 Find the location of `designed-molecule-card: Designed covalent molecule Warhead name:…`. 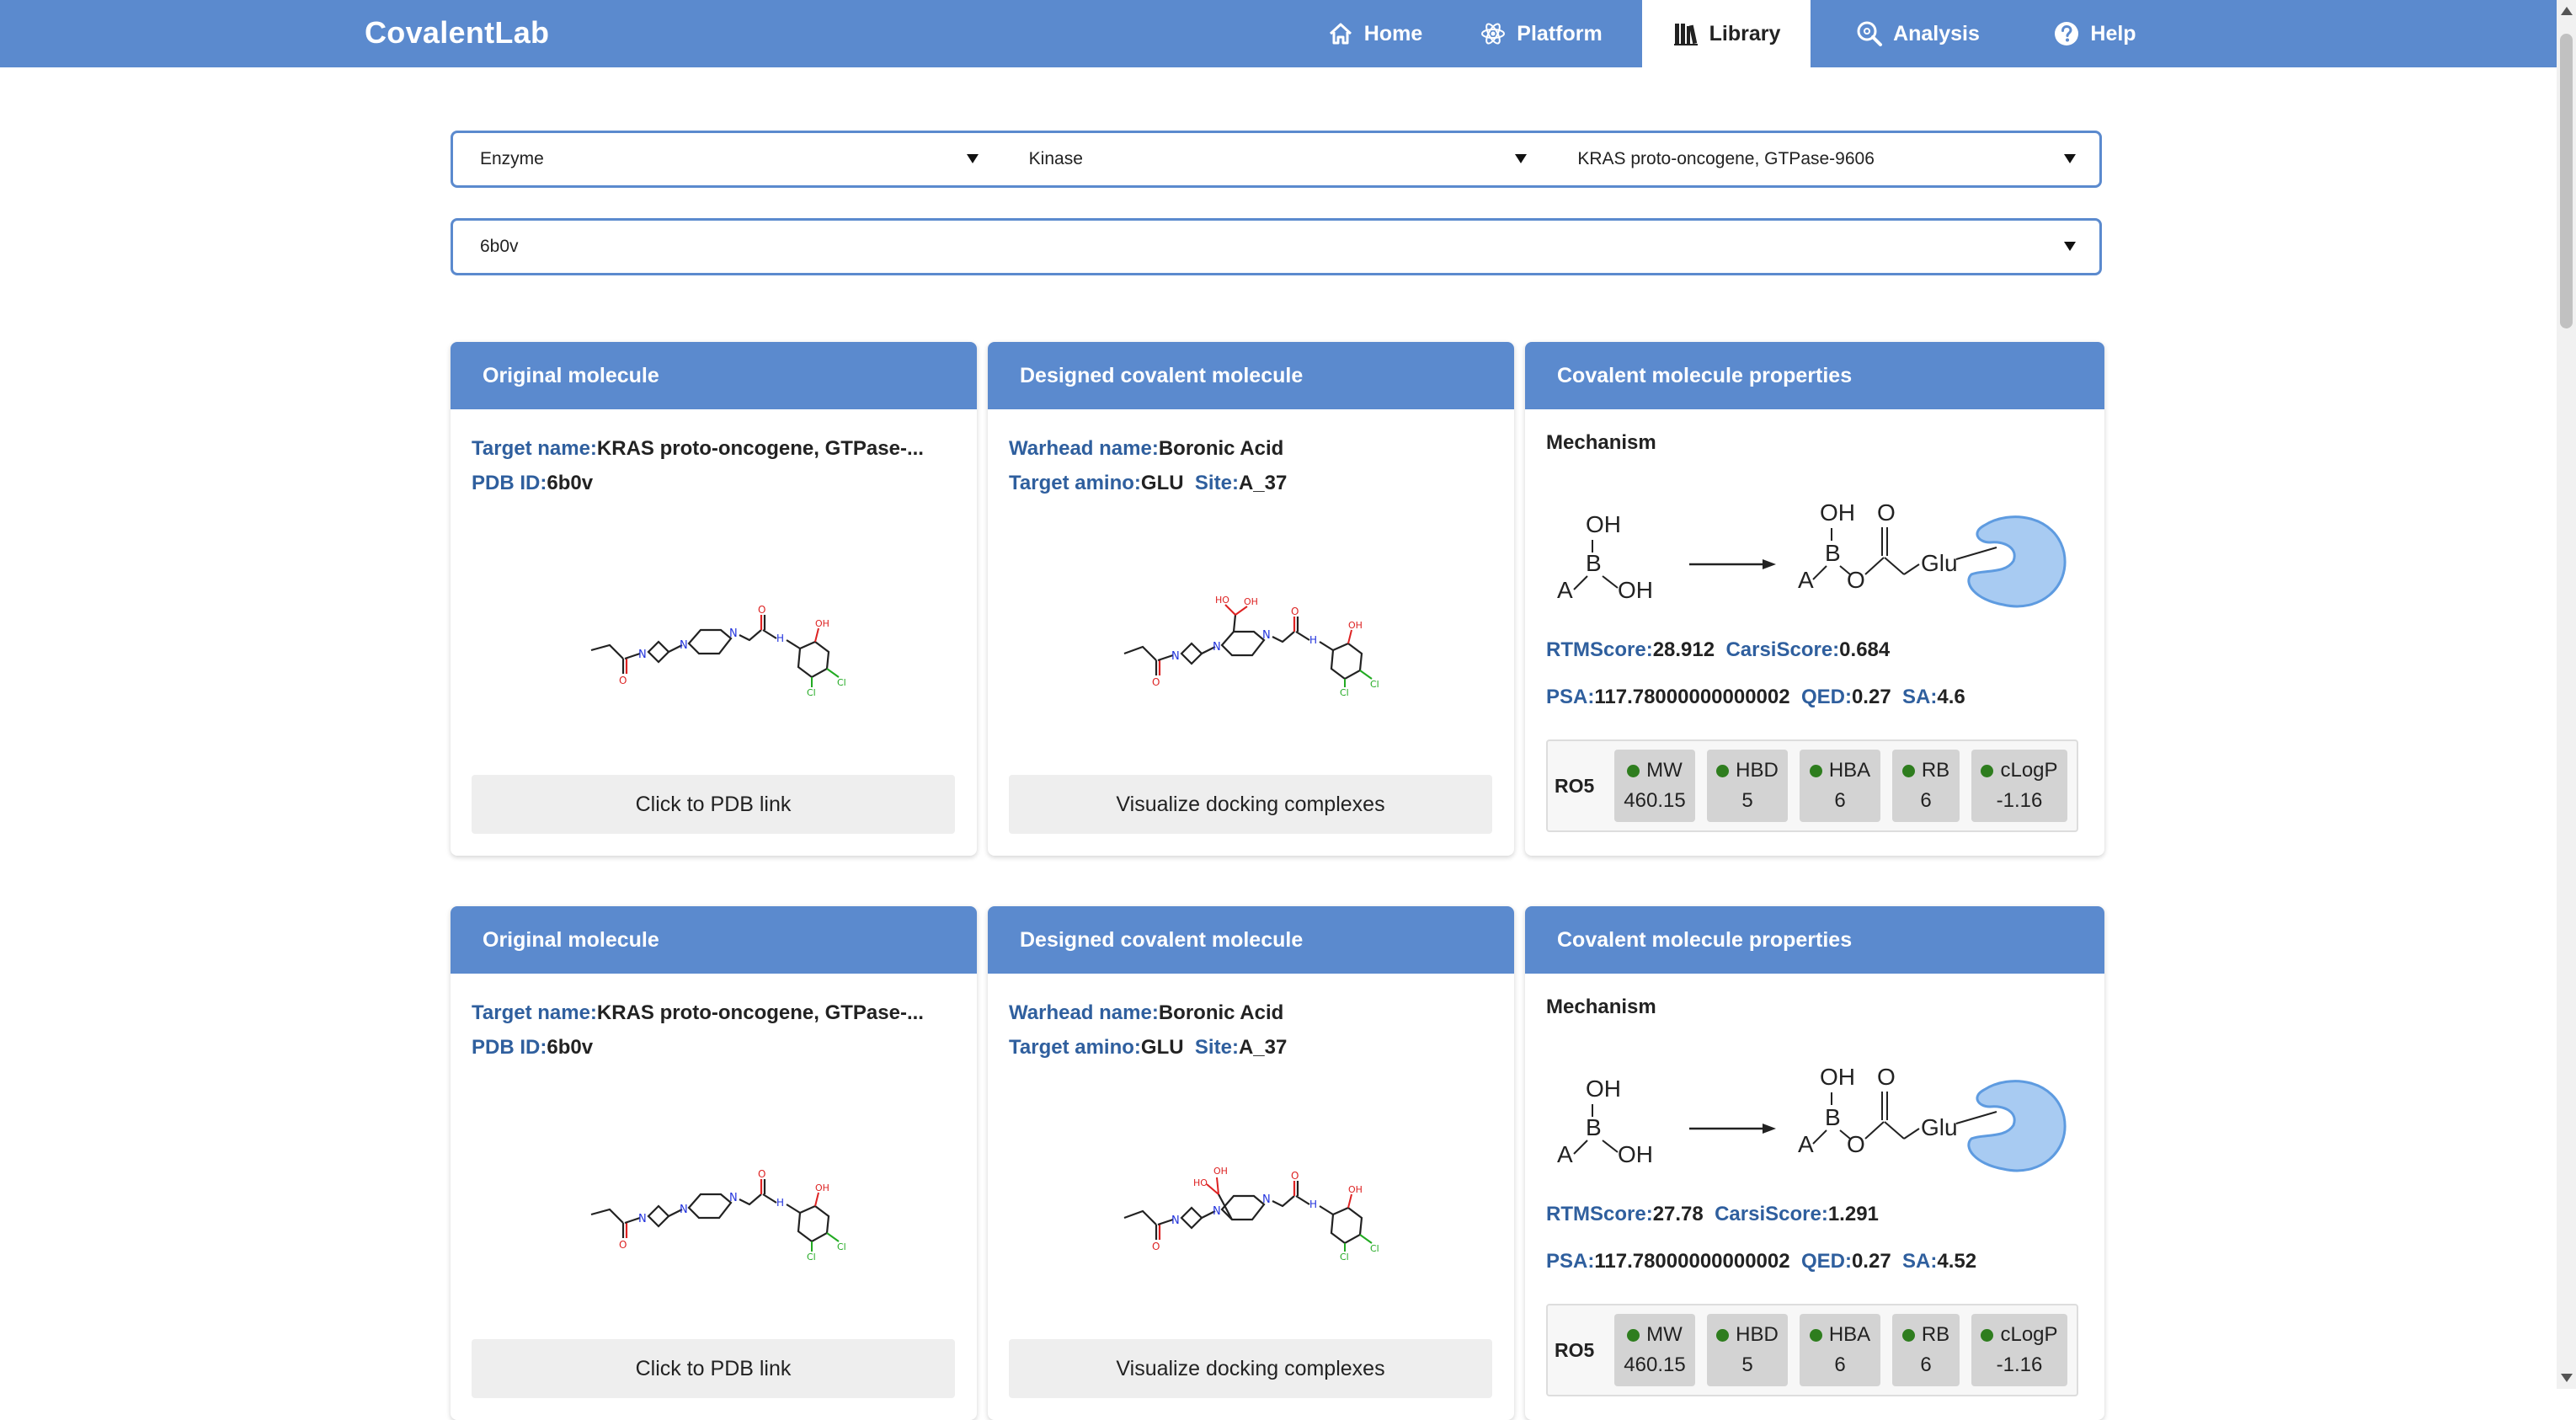

designed-molecule-card: Designed covalent molecule Warhead name:… is located at coordinates (1251, 599).